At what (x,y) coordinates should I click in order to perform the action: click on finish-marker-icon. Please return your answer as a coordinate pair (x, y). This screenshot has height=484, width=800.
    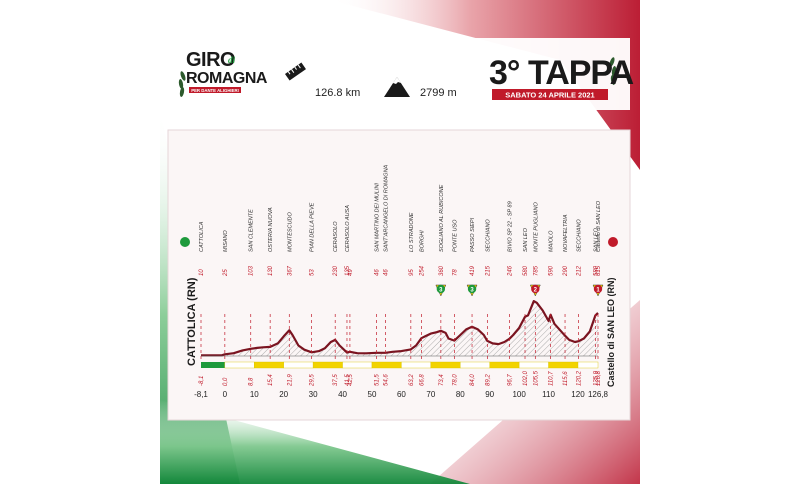
    Looking at the image, I should click on (613, 242).